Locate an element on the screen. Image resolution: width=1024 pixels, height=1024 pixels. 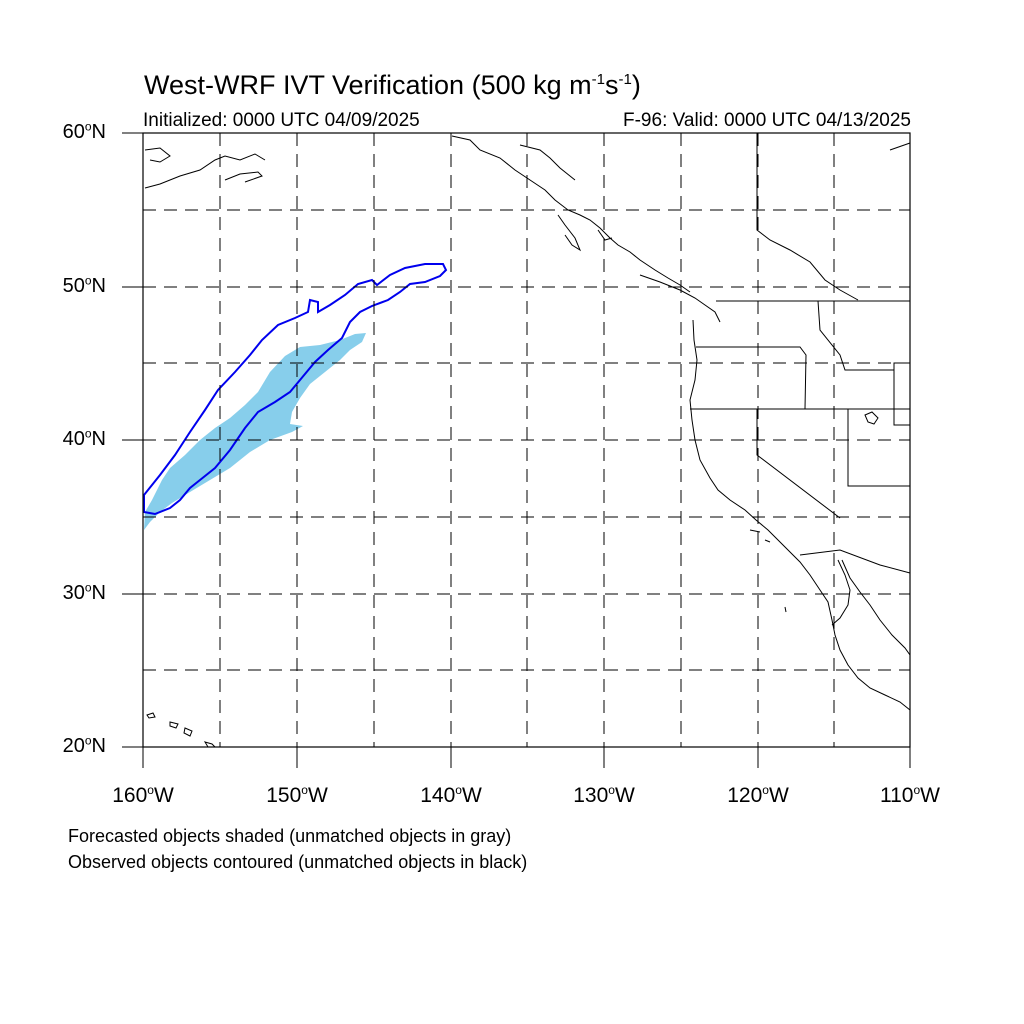
lon-label-120w: 120oW is located at coordinates (758, 795).